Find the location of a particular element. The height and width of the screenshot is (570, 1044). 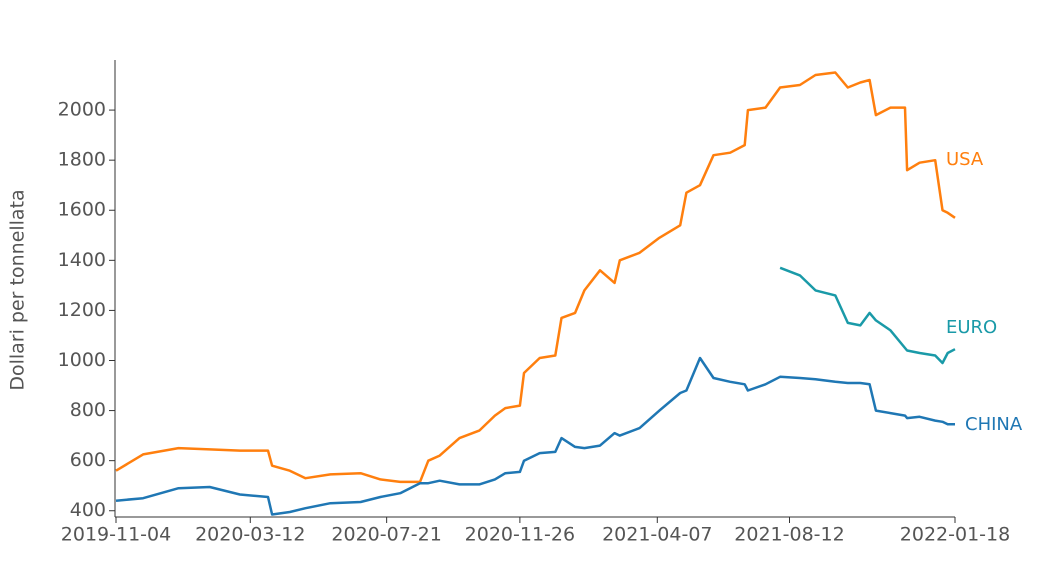

y-axis-label: Dollari per tonnellata is located at coordinates (18, 289).